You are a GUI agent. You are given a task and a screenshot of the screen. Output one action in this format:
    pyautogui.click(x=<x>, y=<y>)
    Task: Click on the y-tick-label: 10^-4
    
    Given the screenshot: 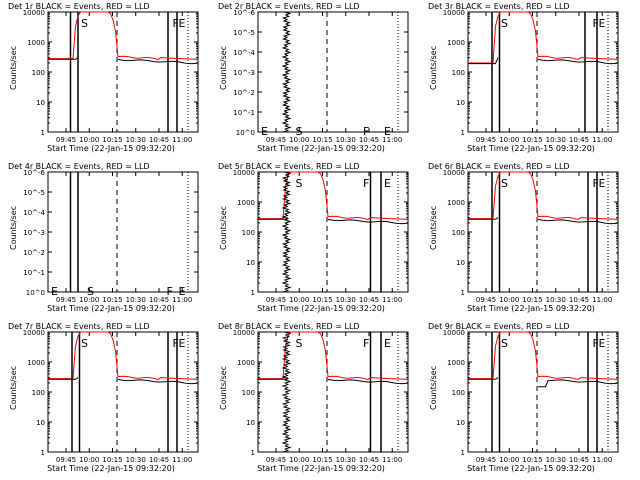 What is the action you would take?
    pyautogui.click(x=34, y=213)
    